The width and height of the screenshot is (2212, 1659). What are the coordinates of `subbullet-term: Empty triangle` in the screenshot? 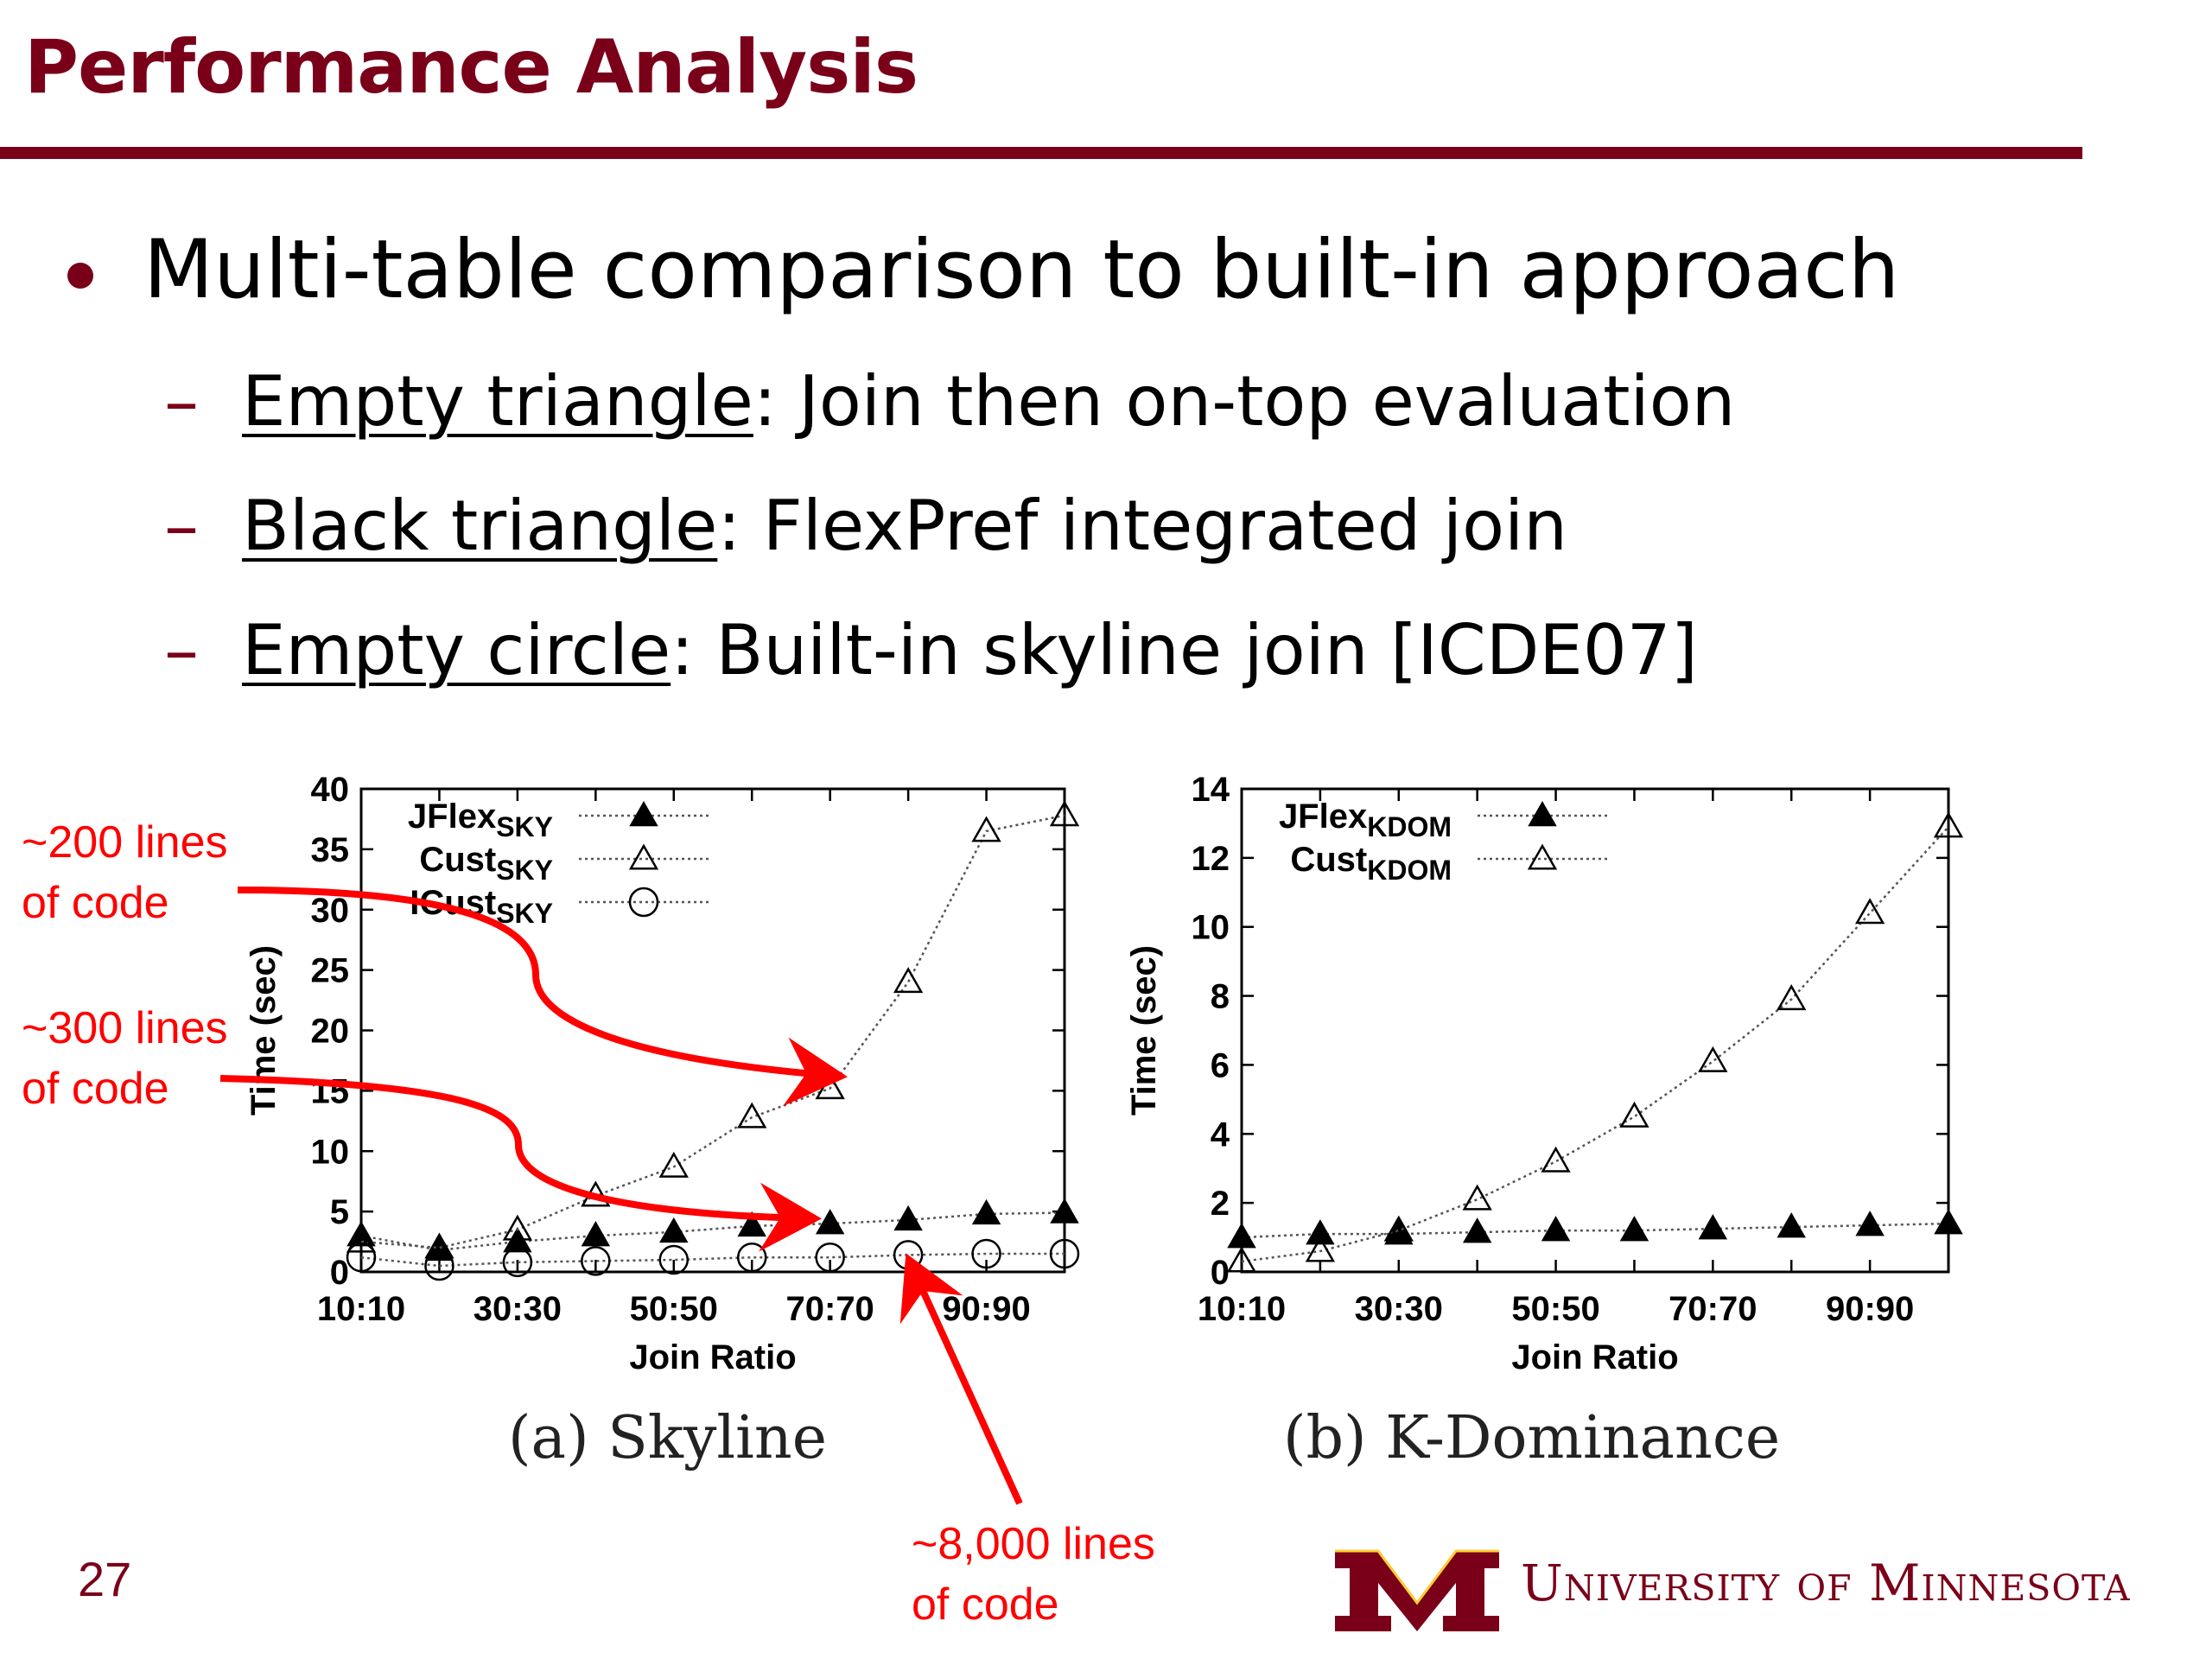 It's located at (497, 401).